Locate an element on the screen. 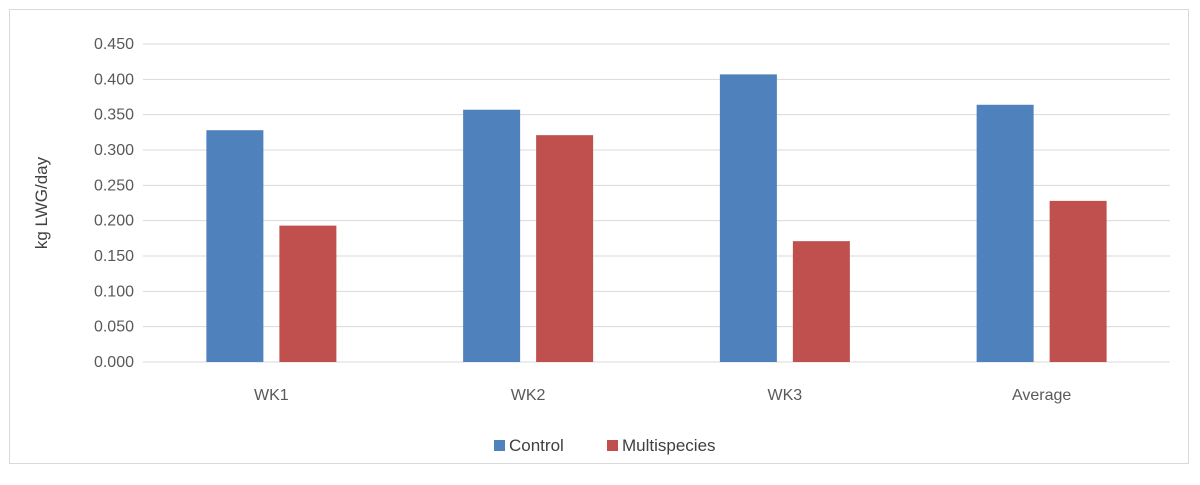 The width and height of the screenshot is (1200, 485). bar-control-wk3 is located at coordinates (748, 218).